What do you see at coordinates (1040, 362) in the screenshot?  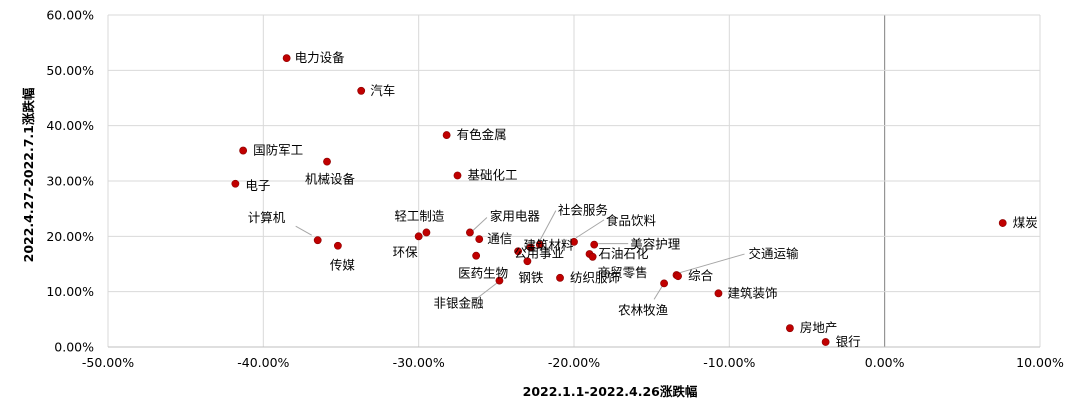 I see `x-tick-label: 10.00%` at bounding box center [1040, 362].